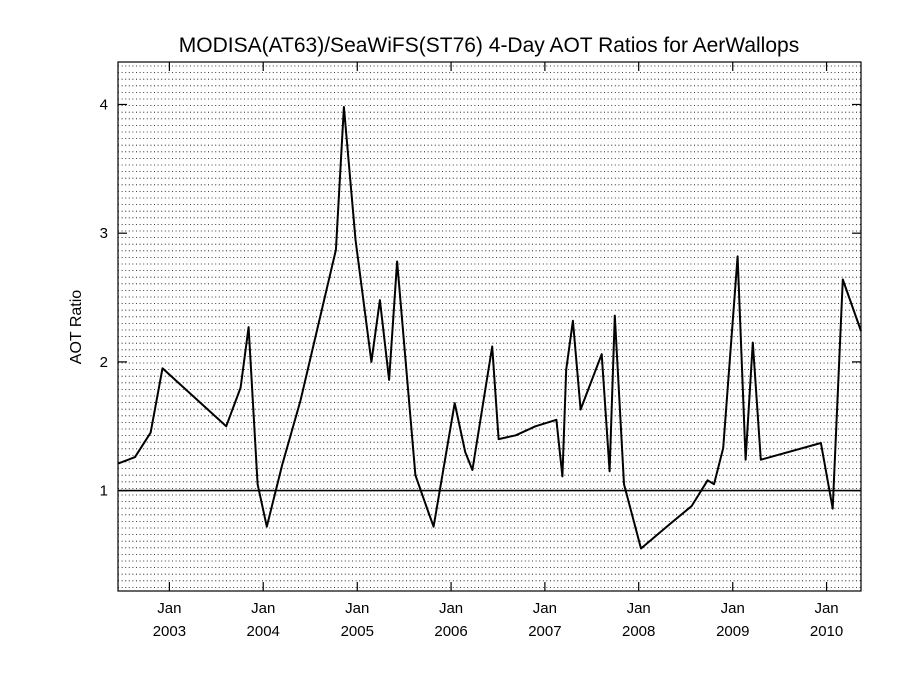  What do you see at coordinates (826, 631) in the screenshot?
I see `x-tick-label-year: 2010` at bounding box center [826, 631].